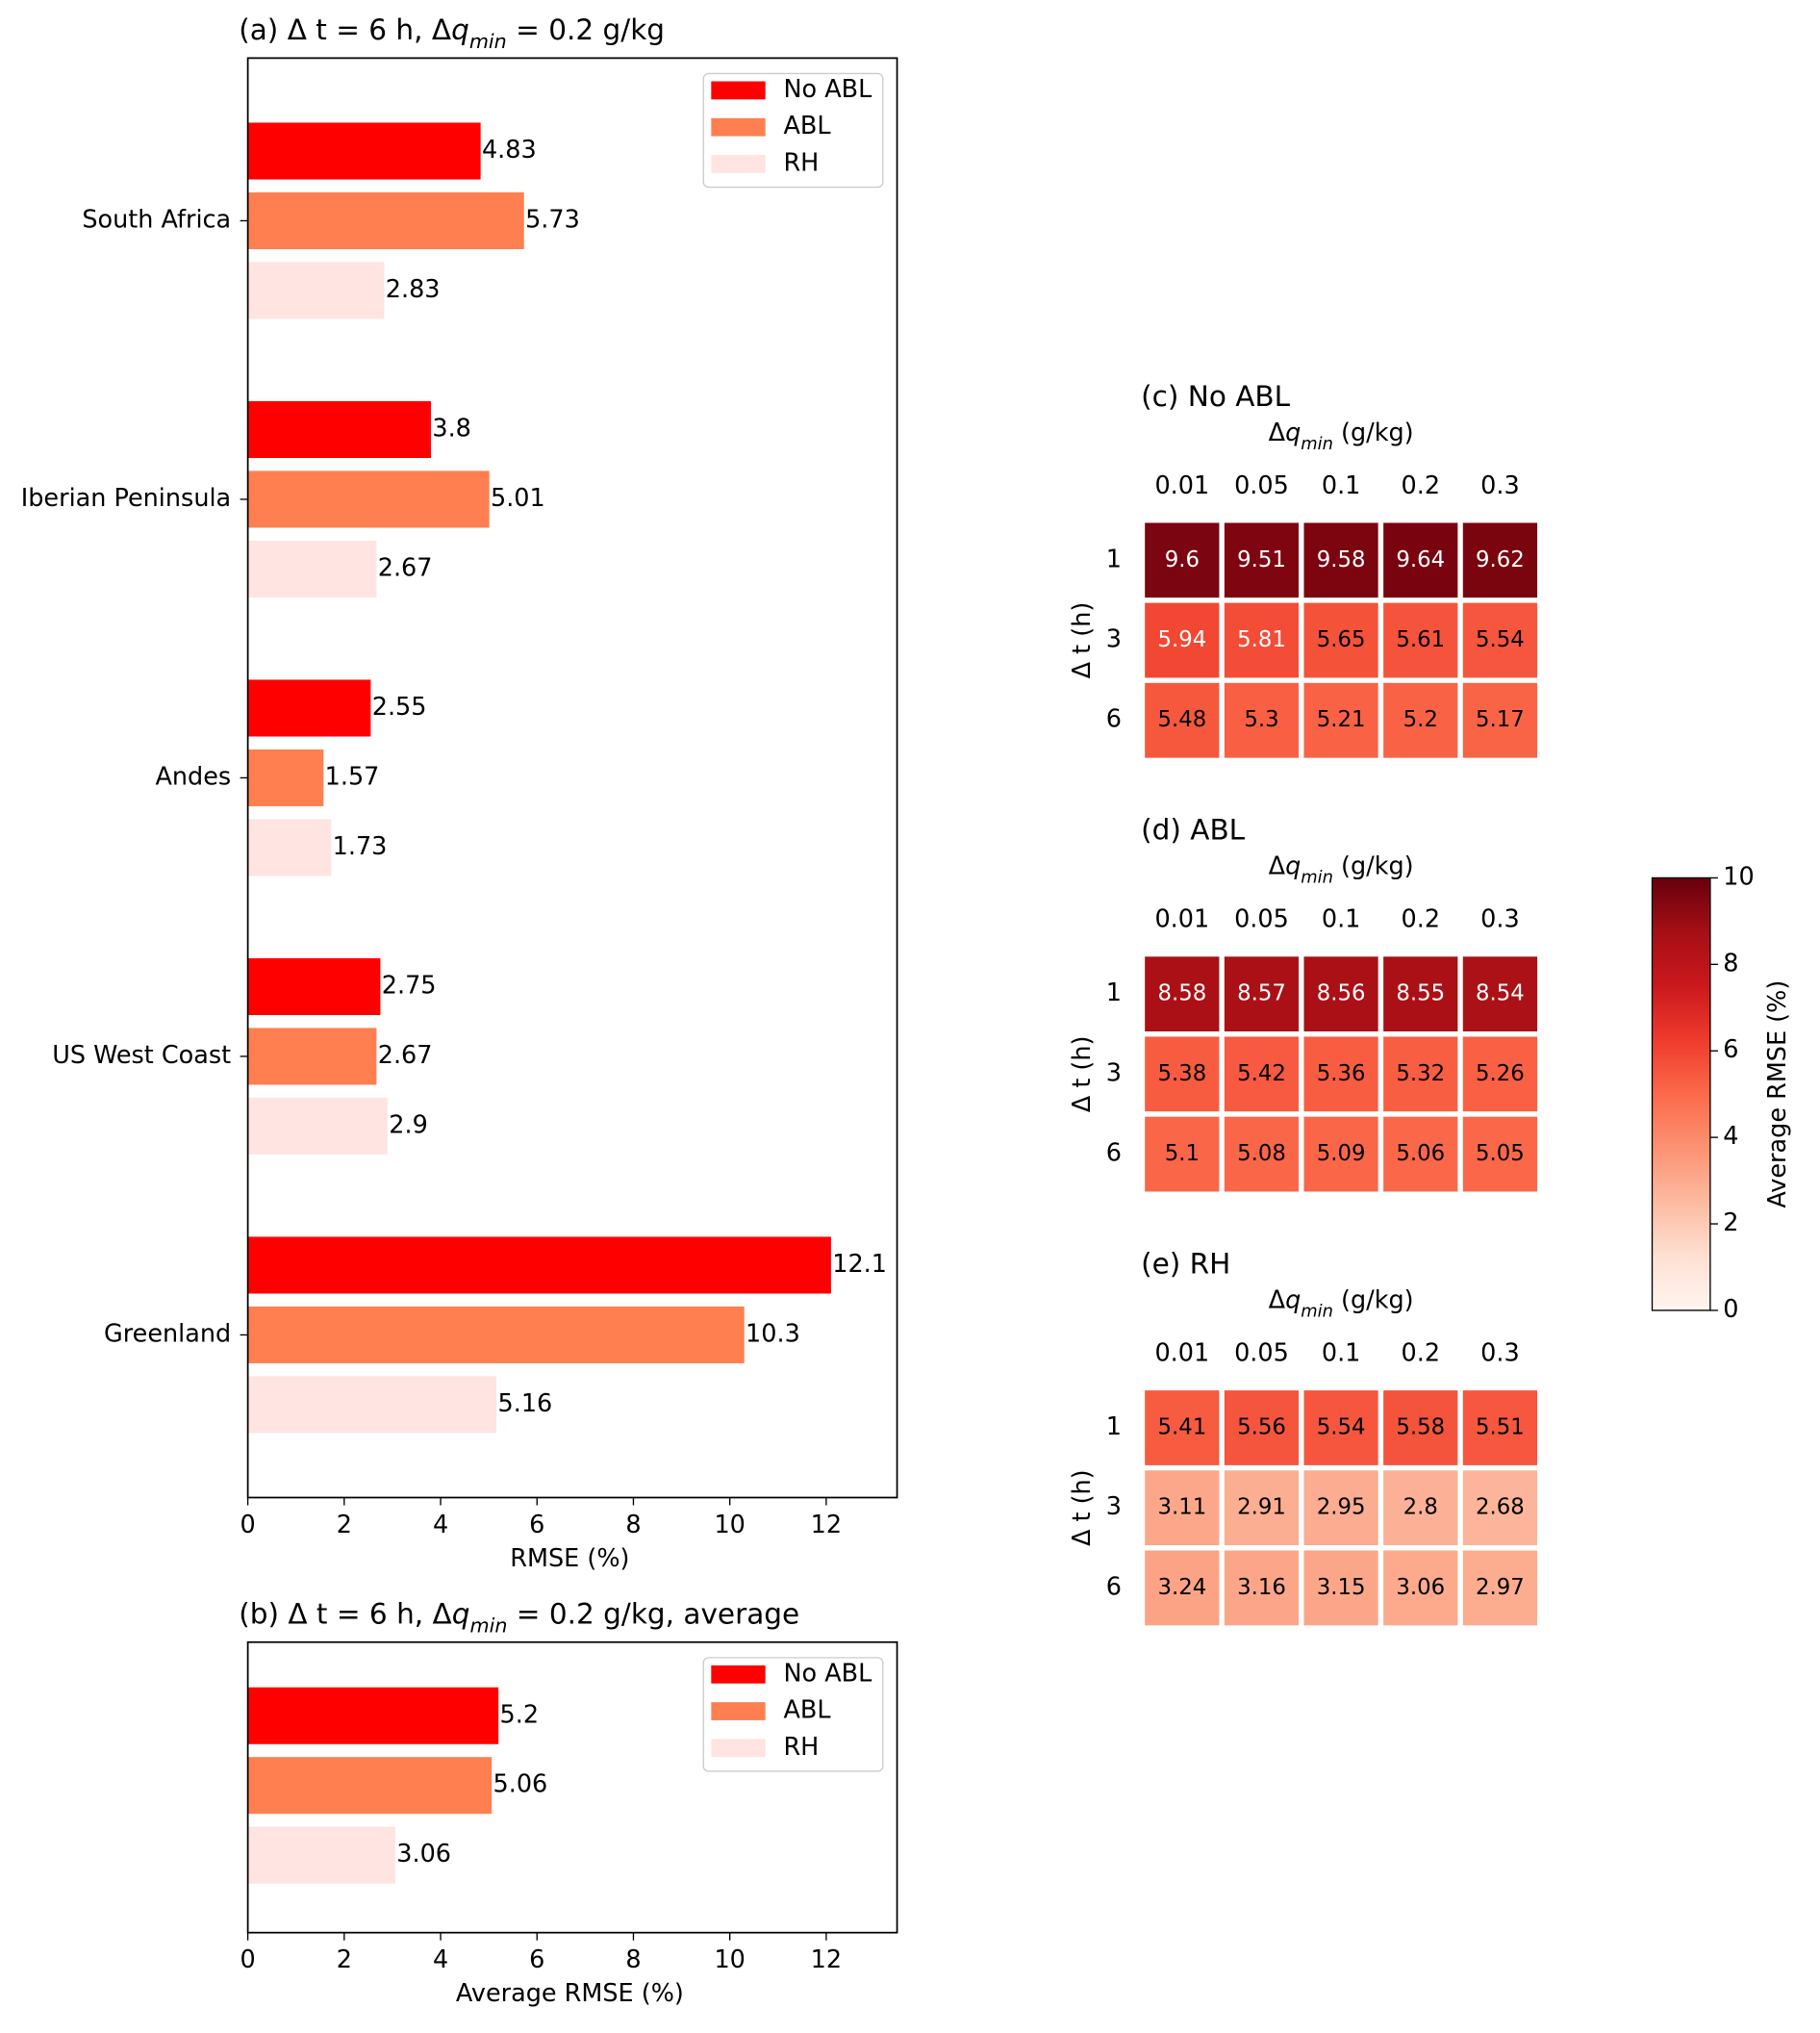  What do you see at coordinates (1421, 993) in the screenshot?
I see `cell-label: 8.55` at bounding box center [1421, 993].